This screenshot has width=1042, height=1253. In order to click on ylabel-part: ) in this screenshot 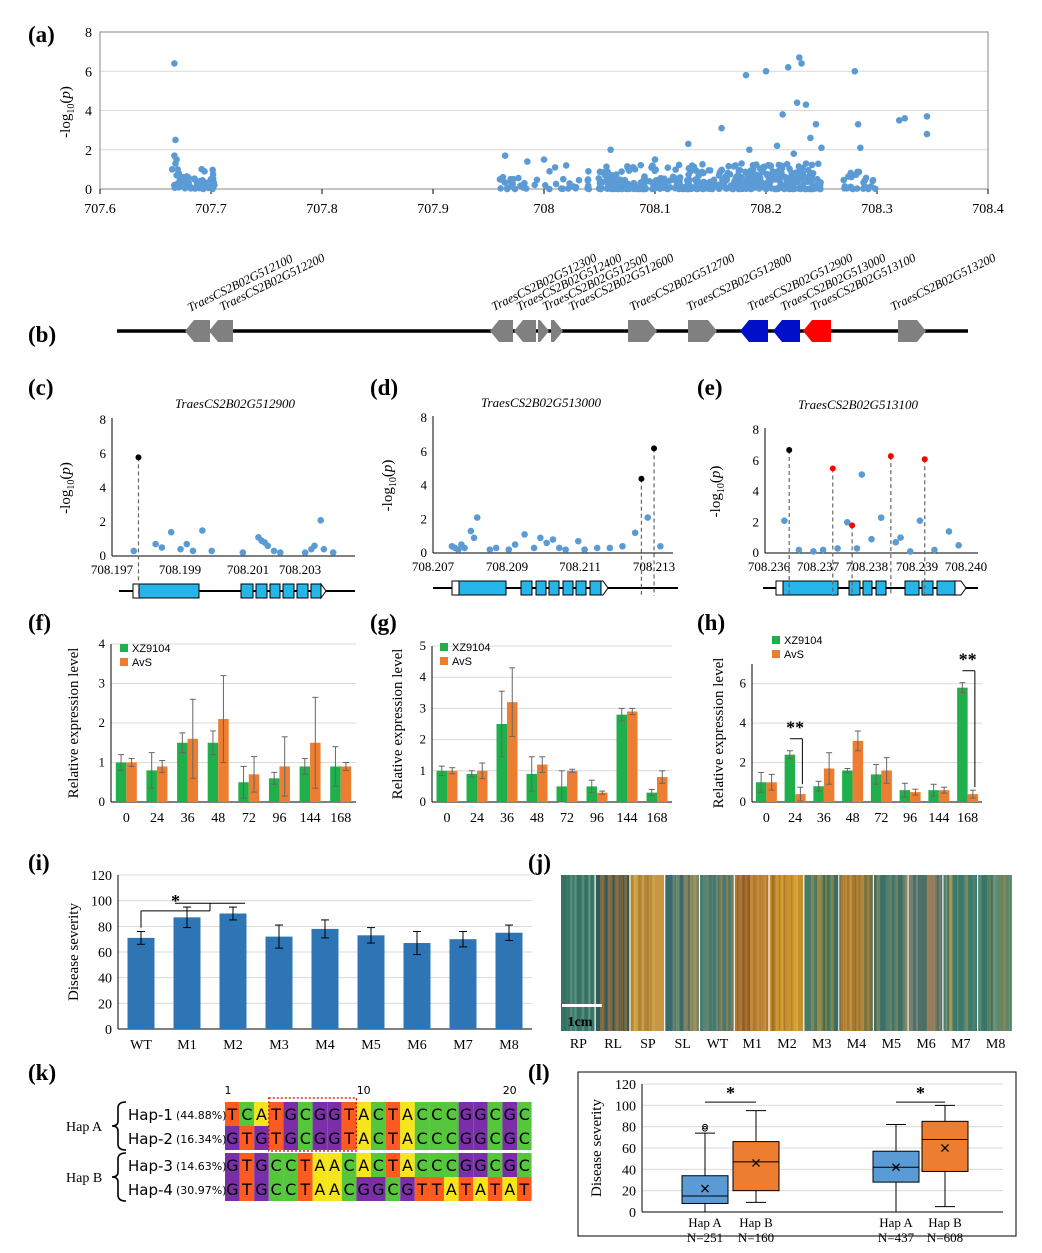, I will do `click(388, 462)`.